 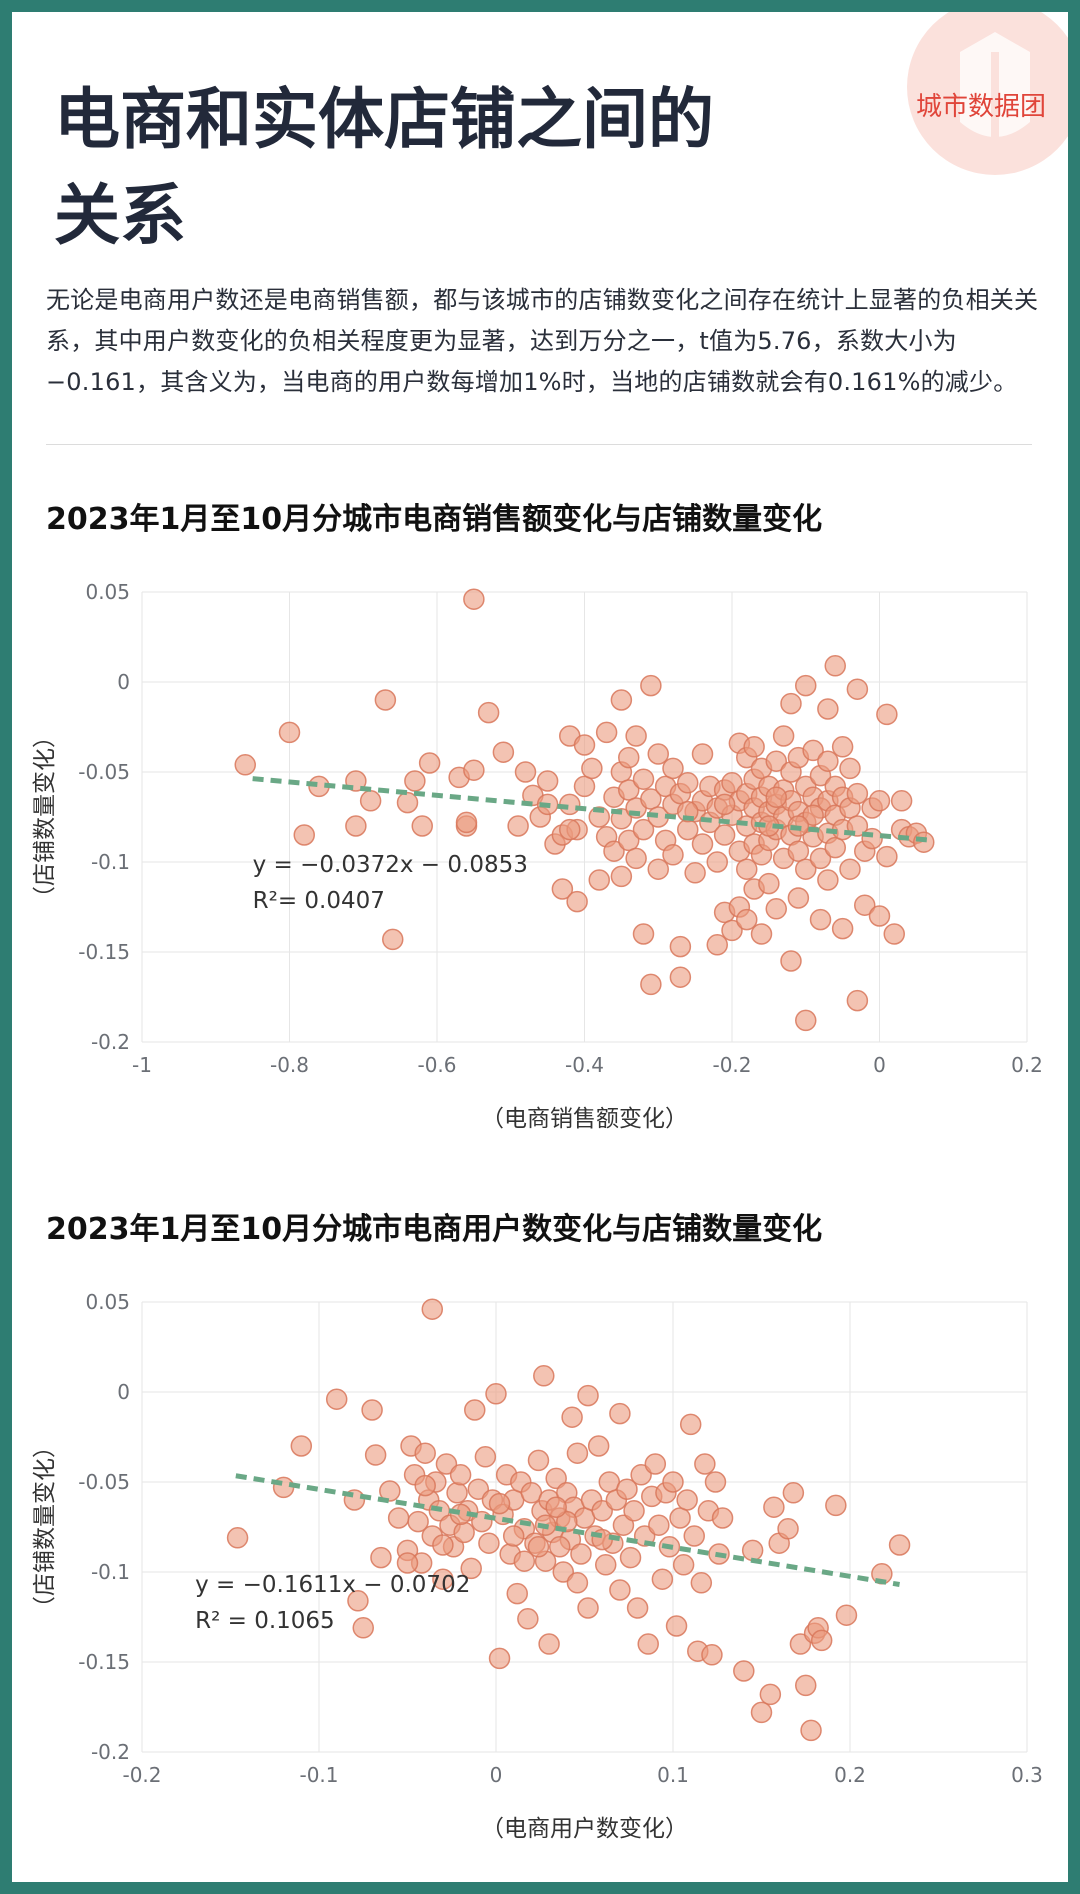 What do you see at coordinates (110, 862) in the screenshot?
I see `y-tick-label: -0.1` at bounding box center [110, 862].